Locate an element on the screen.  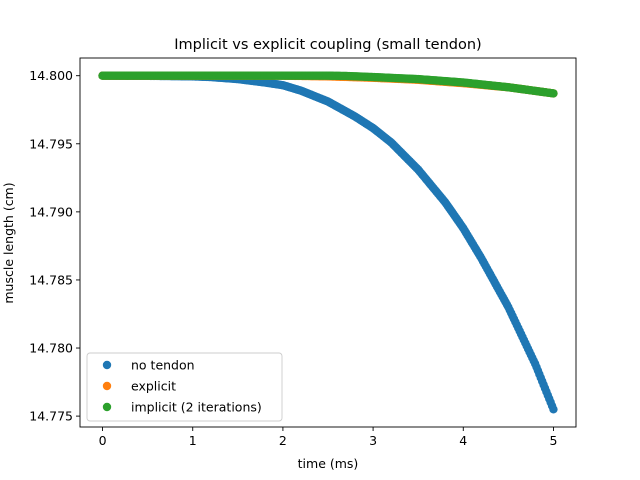
legend-box is located at coordinates (184, 387).